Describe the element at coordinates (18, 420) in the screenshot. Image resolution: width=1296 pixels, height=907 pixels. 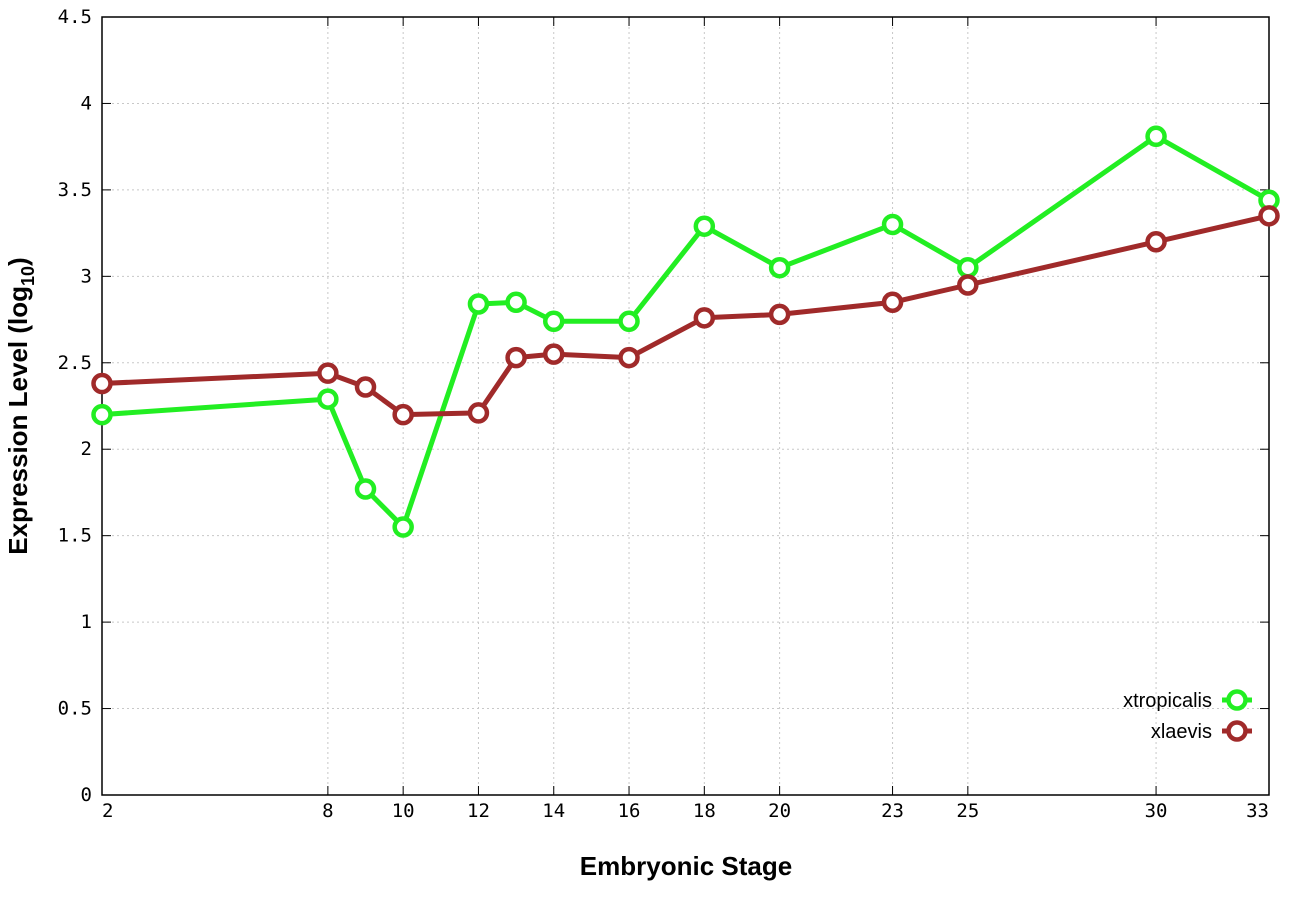
I see `y-axis-title-main: Expression Level (log` at that location.